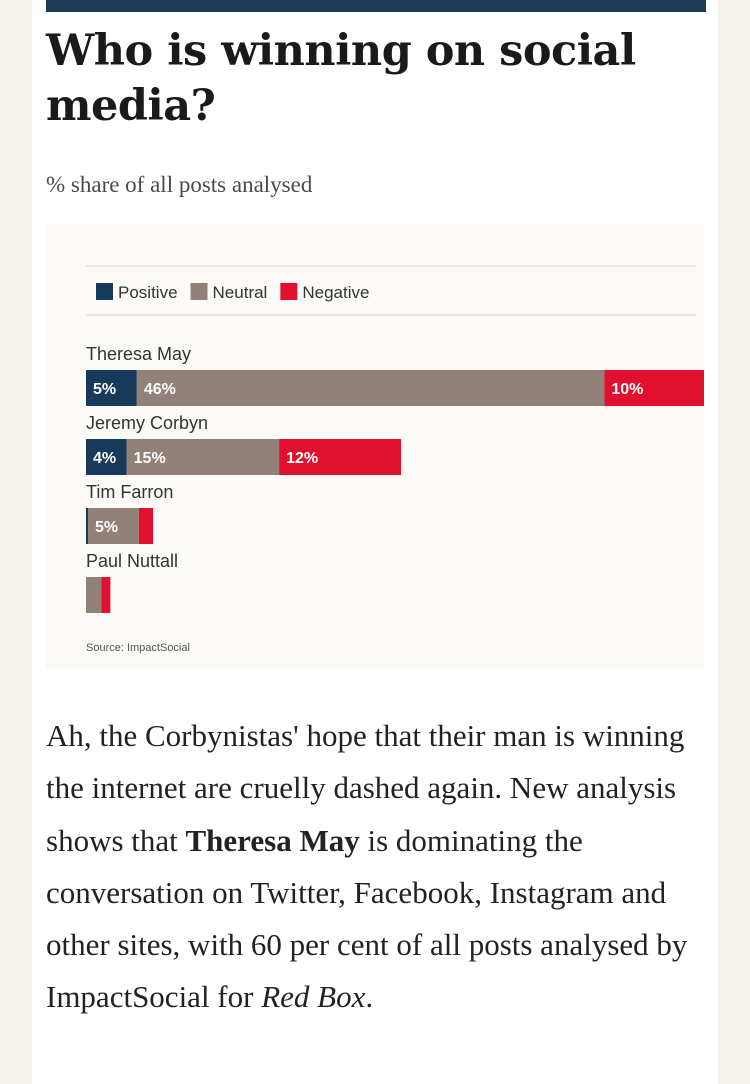 This screenshot has width=750, height=1084. What do you see at coordinates (179, 184) in the screenshot?
I see `chart-subtitle: % share of all posts analysed` at bounding box center [179, 184].